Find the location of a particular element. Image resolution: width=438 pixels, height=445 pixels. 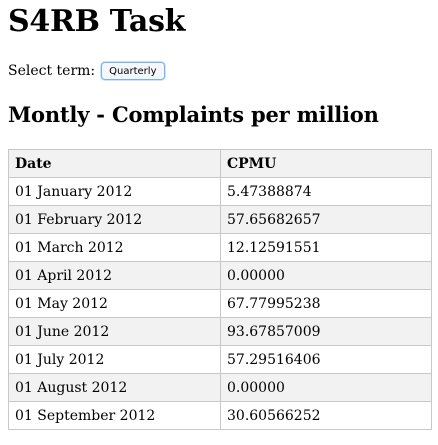

cpmu-cell: 12.12591551 is located at coordinates (326, 248).